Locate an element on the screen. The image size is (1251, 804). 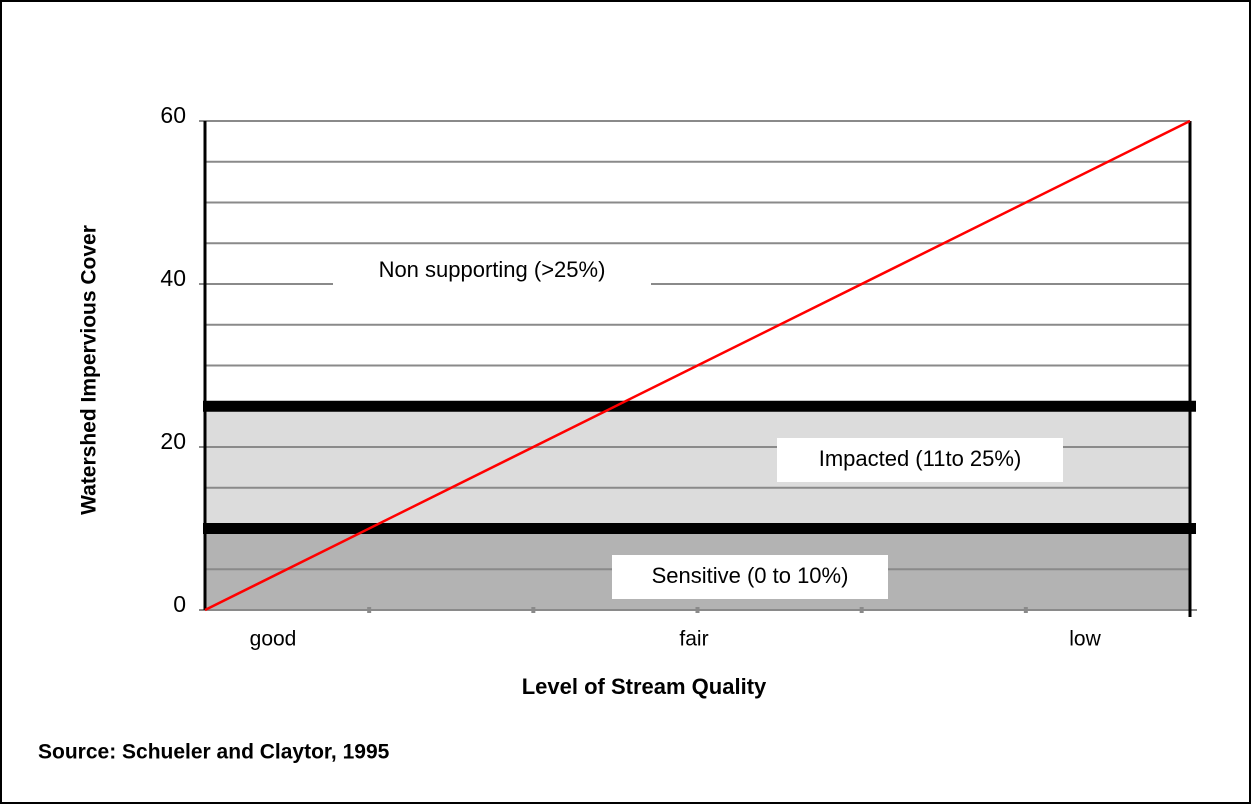
x-tick-label: fair is located at coordinates (693, 639).